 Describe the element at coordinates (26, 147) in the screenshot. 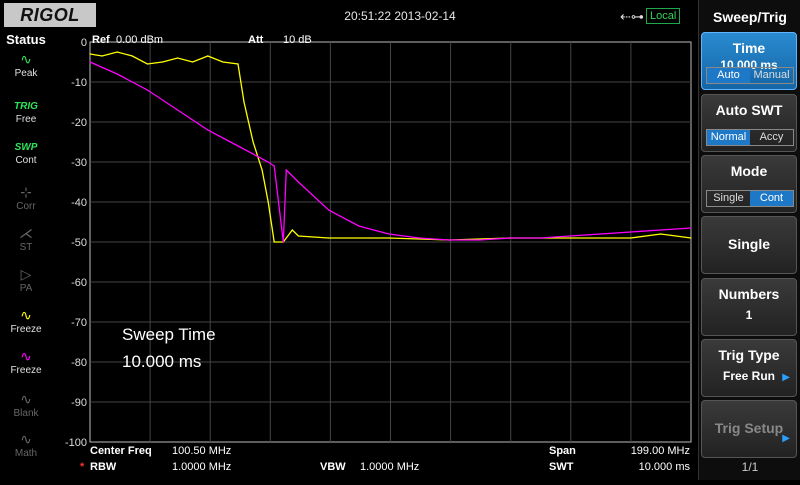

I see `swp-text-icon: SWP` at that location.